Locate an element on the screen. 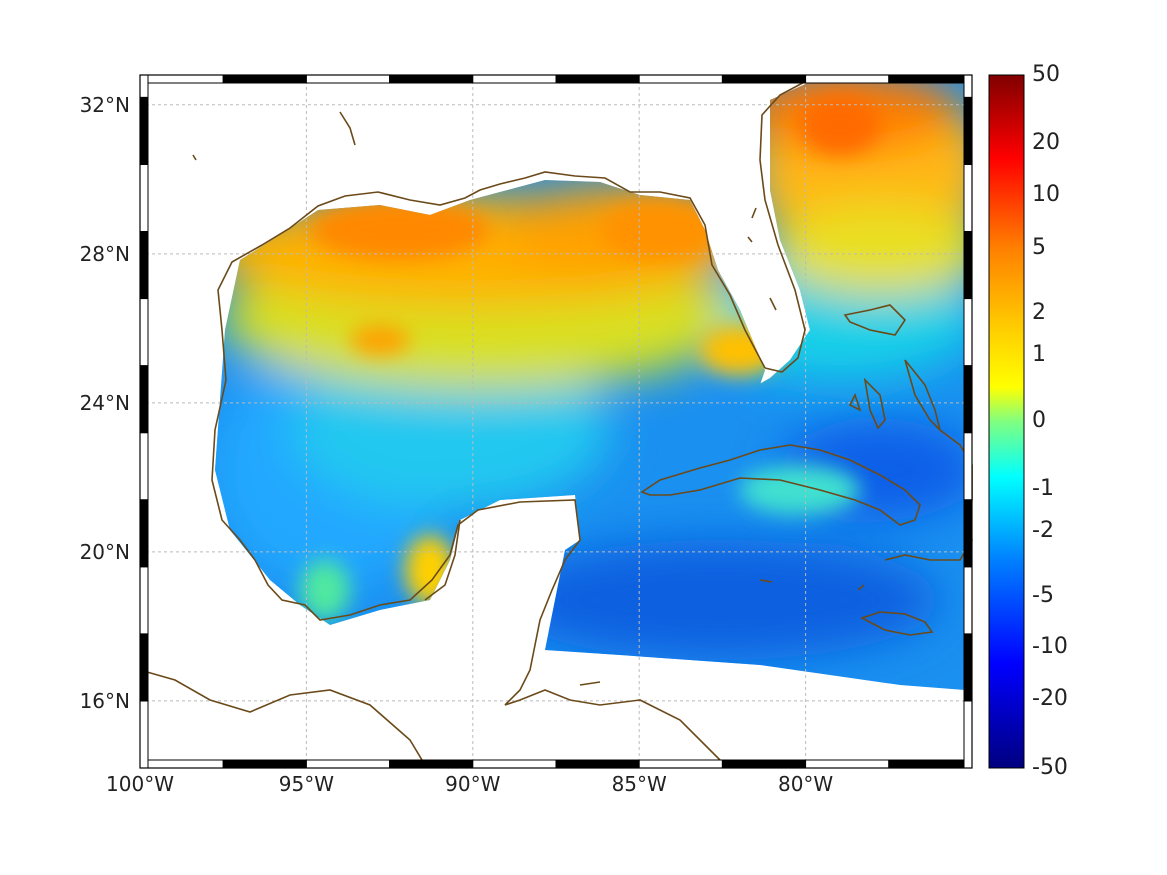  lat-tick-label: 20°N is located at coordinates (104, 551).